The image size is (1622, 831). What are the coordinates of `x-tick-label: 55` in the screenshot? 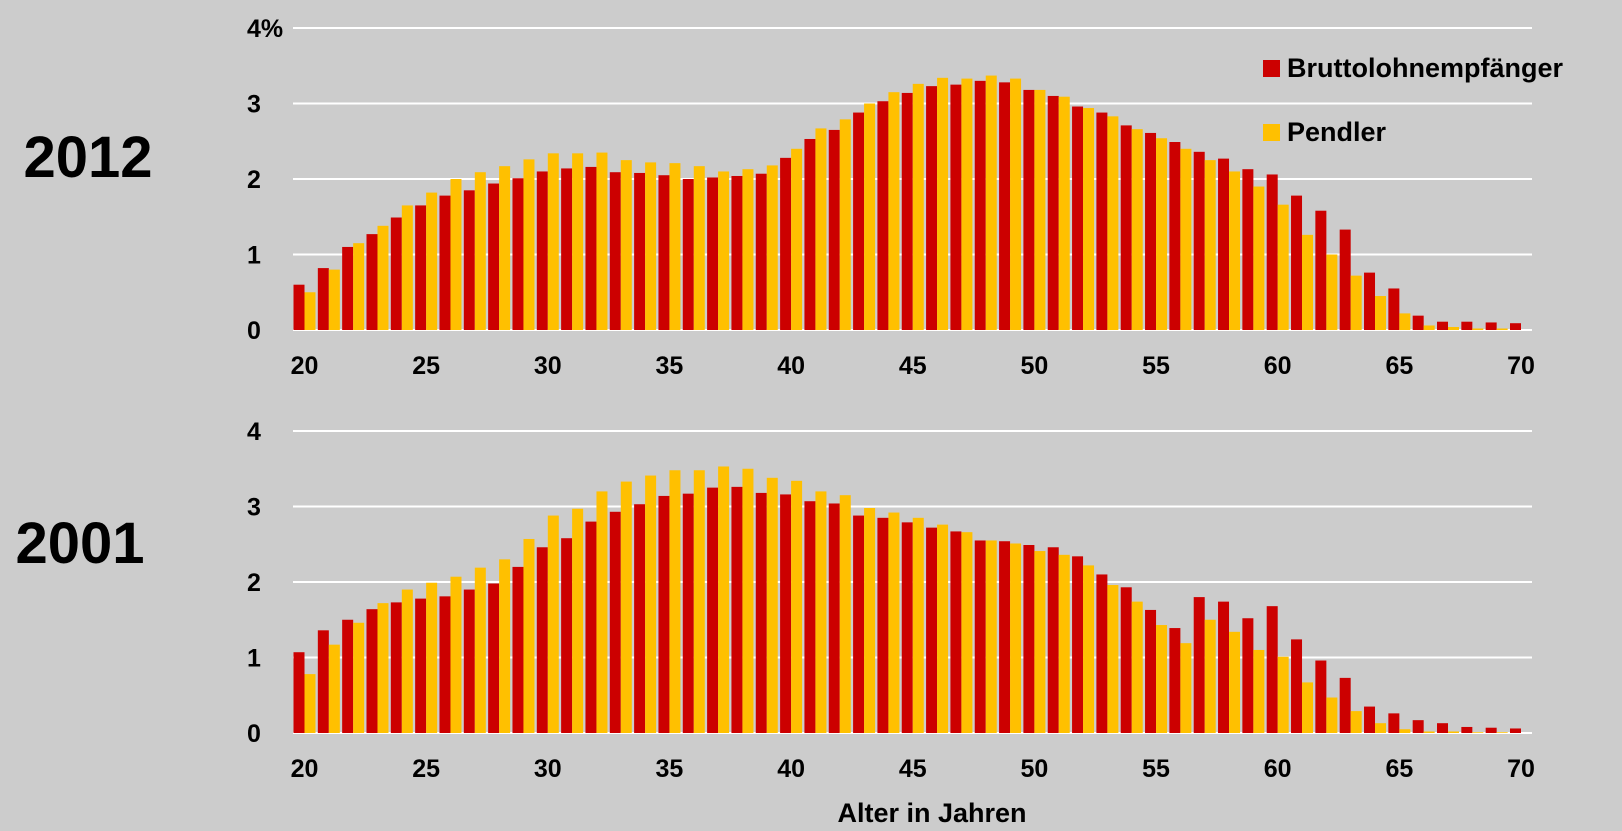 It's located at (1156, 769).